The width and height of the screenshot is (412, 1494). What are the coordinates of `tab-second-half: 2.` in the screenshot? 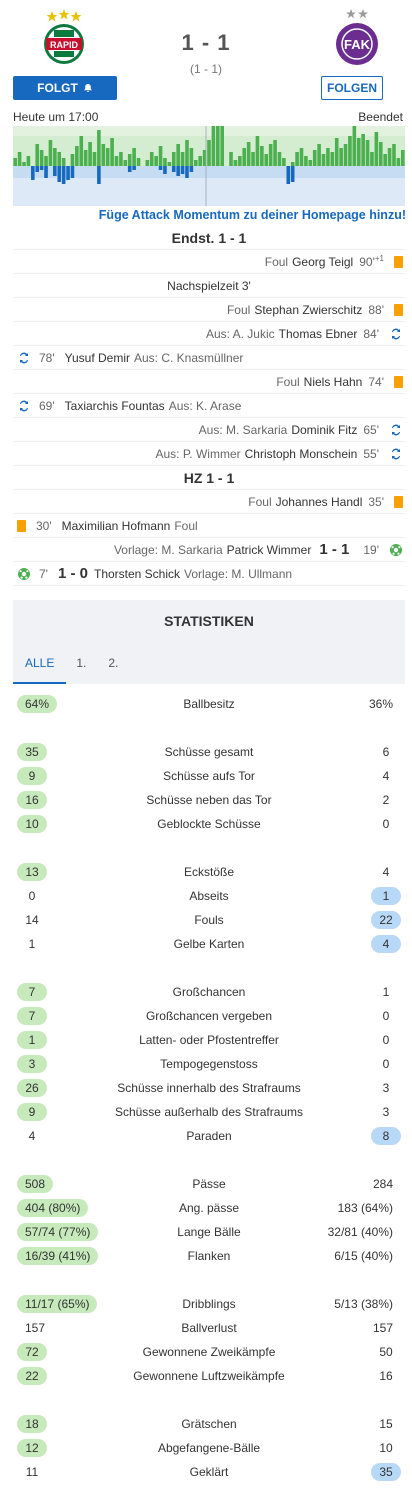 It's located at (113, 663).